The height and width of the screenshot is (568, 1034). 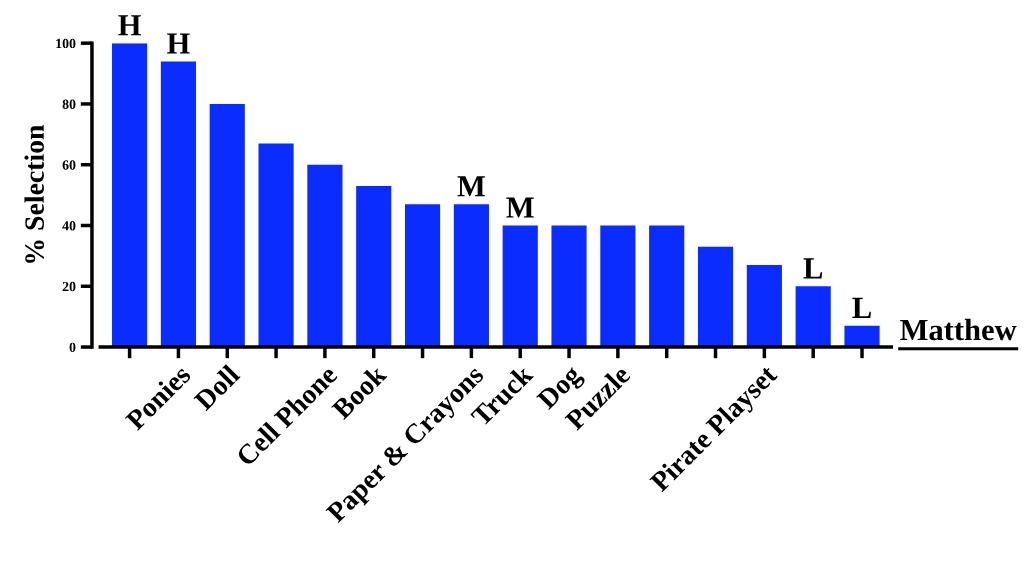 I want to click on y-tick-label: 100, so click(x=66, y=43).